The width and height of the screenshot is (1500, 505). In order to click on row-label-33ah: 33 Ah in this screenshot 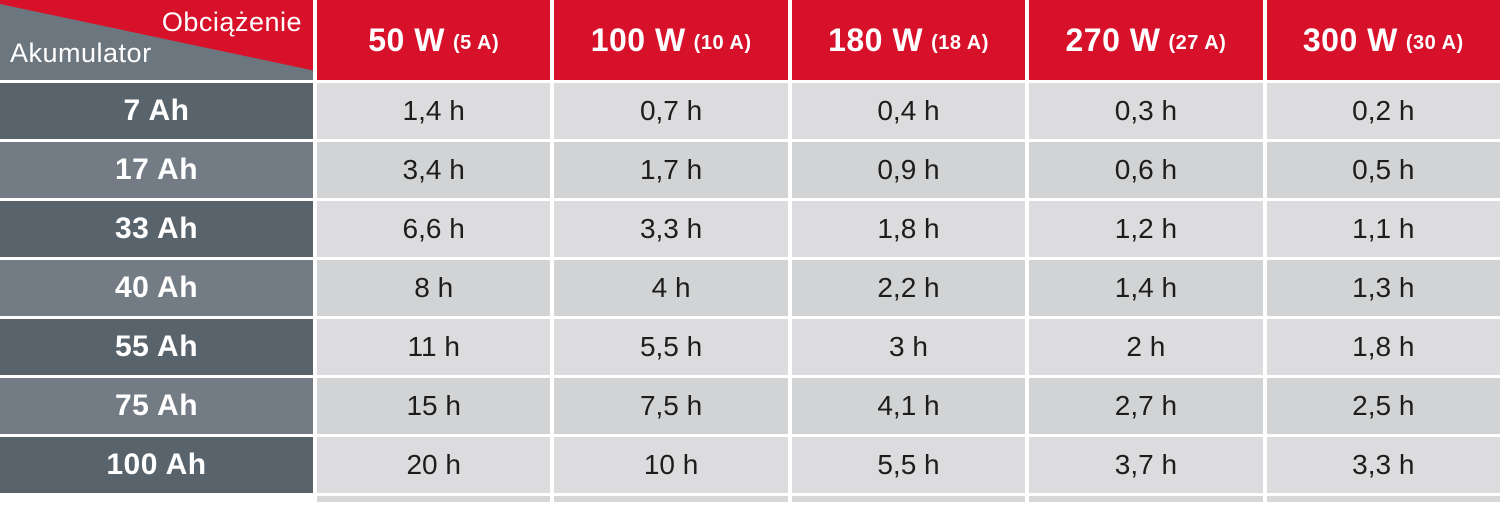, I will do `click(156, 229)`.